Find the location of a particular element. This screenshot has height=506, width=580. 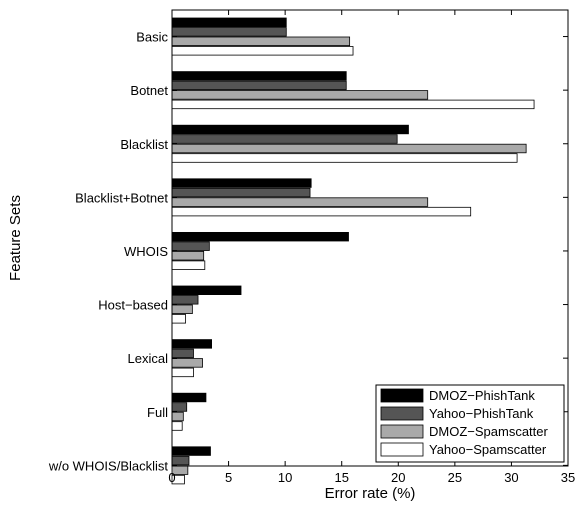

y-axis-label: Feature Sets is located at coordinates (15, 238).